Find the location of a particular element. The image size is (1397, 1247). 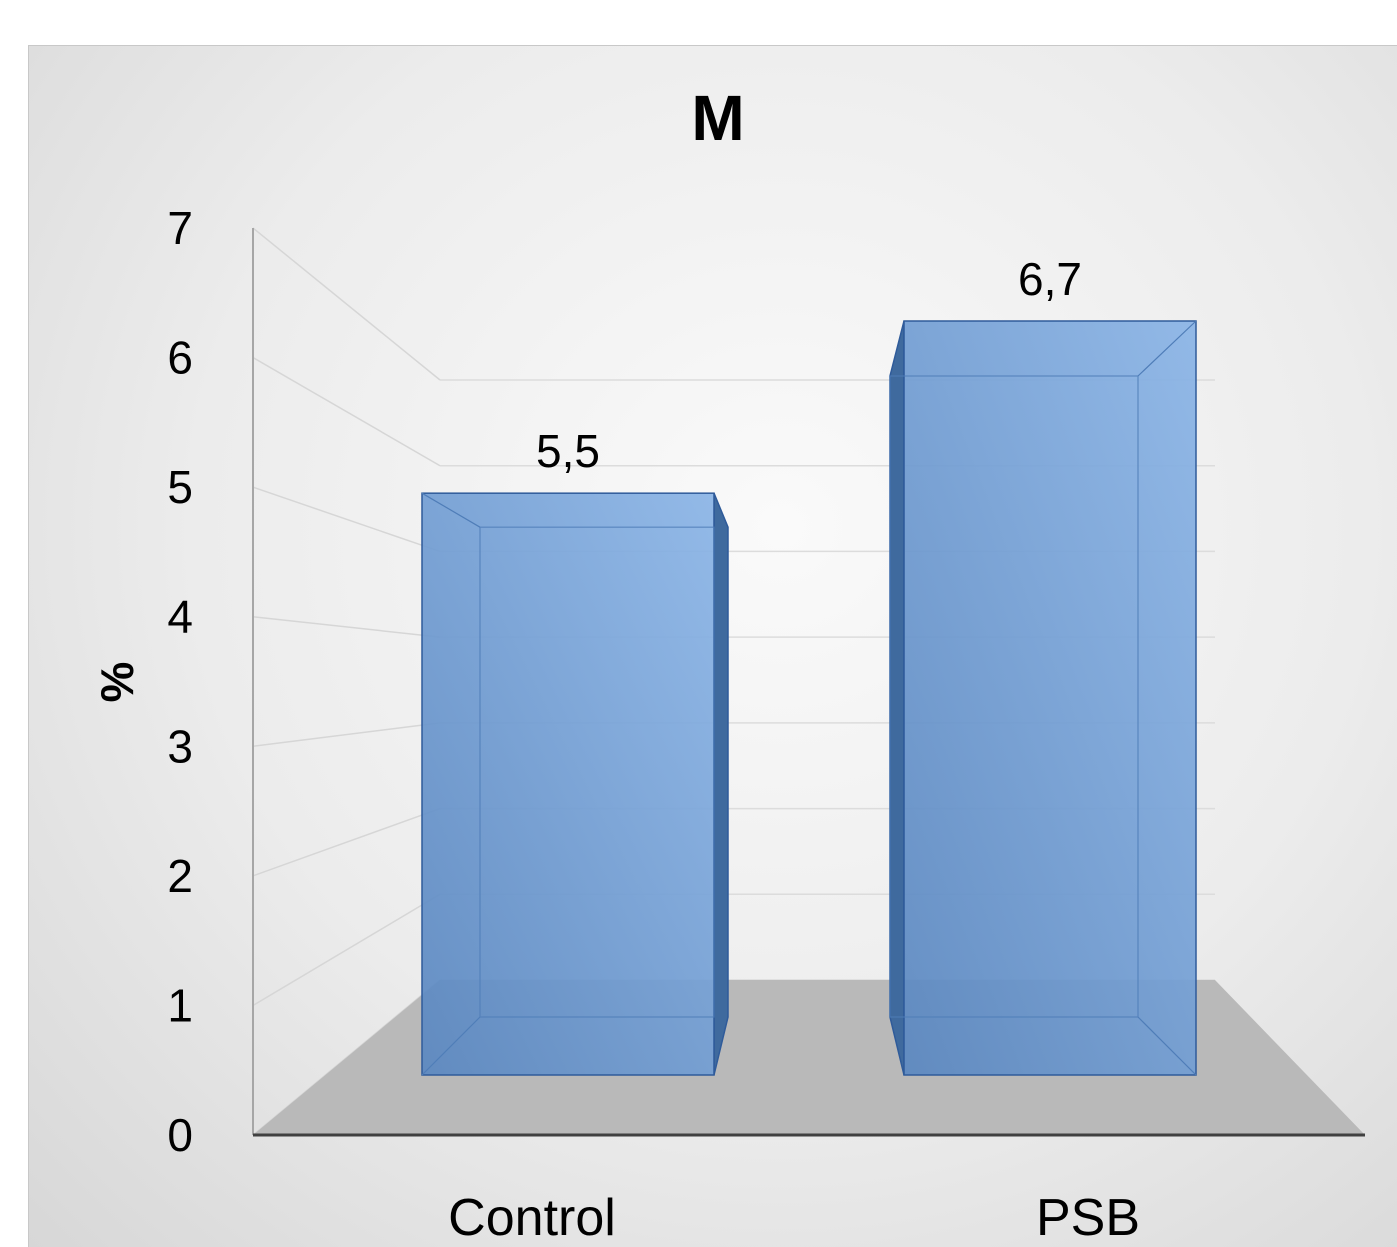

y-tick-label: 5 is located at coordinates (180, 487).